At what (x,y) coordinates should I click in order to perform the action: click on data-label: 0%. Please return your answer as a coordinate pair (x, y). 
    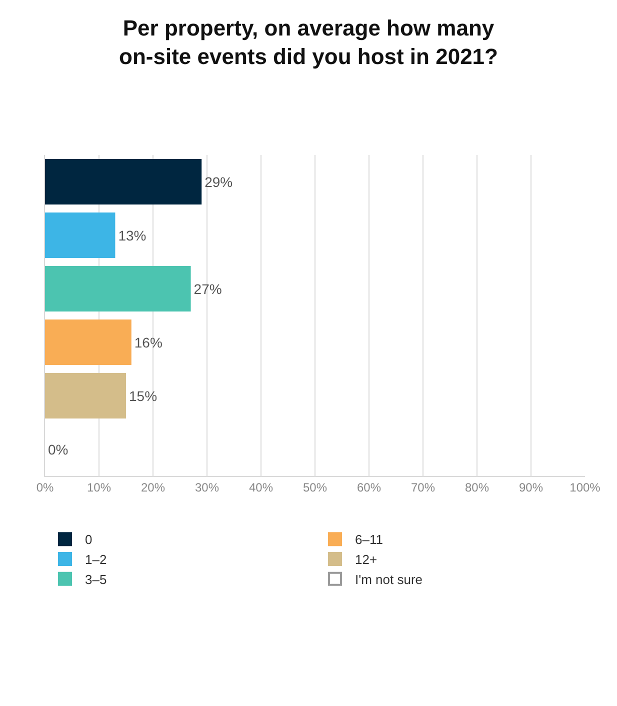
    Looking at the image, I should click on (58, 449).